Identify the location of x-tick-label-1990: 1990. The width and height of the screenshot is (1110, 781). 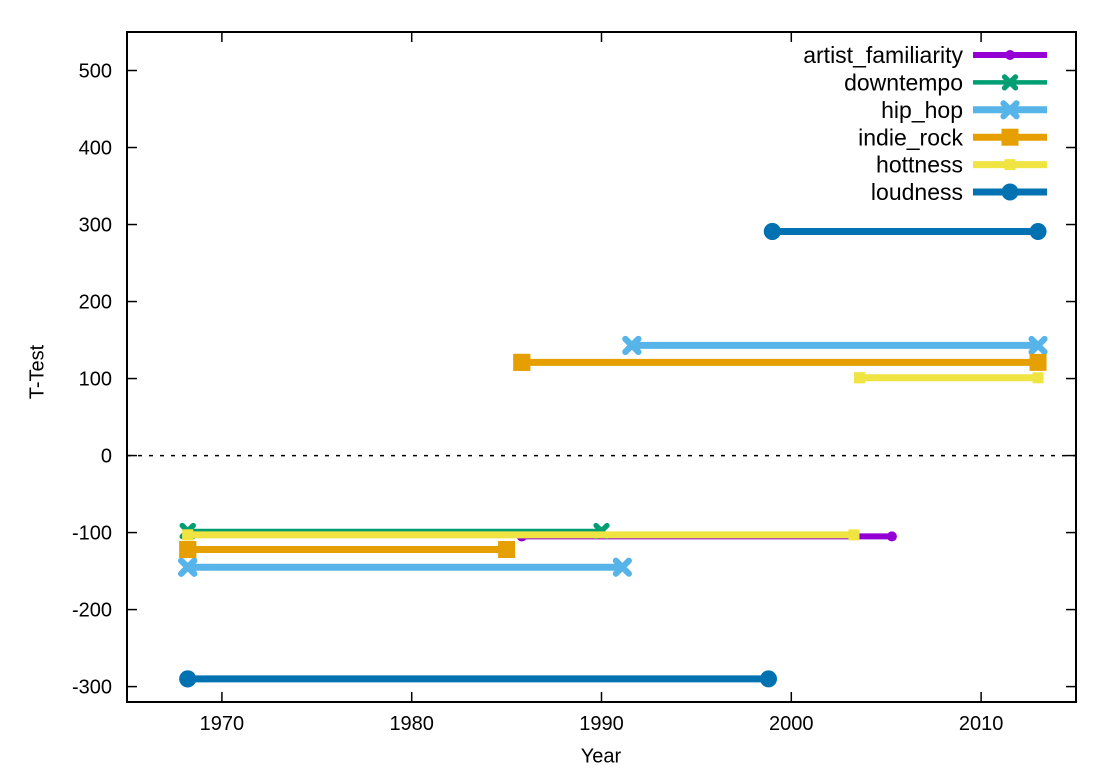
(601, 724).